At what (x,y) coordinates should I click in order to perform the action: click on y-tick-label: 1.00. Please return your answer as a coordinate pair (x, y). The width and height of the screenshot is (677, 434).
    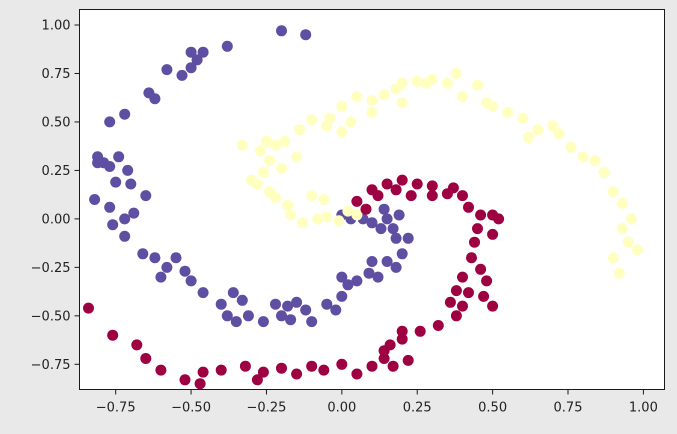
    Looking at the image, I should click on (56, 26).